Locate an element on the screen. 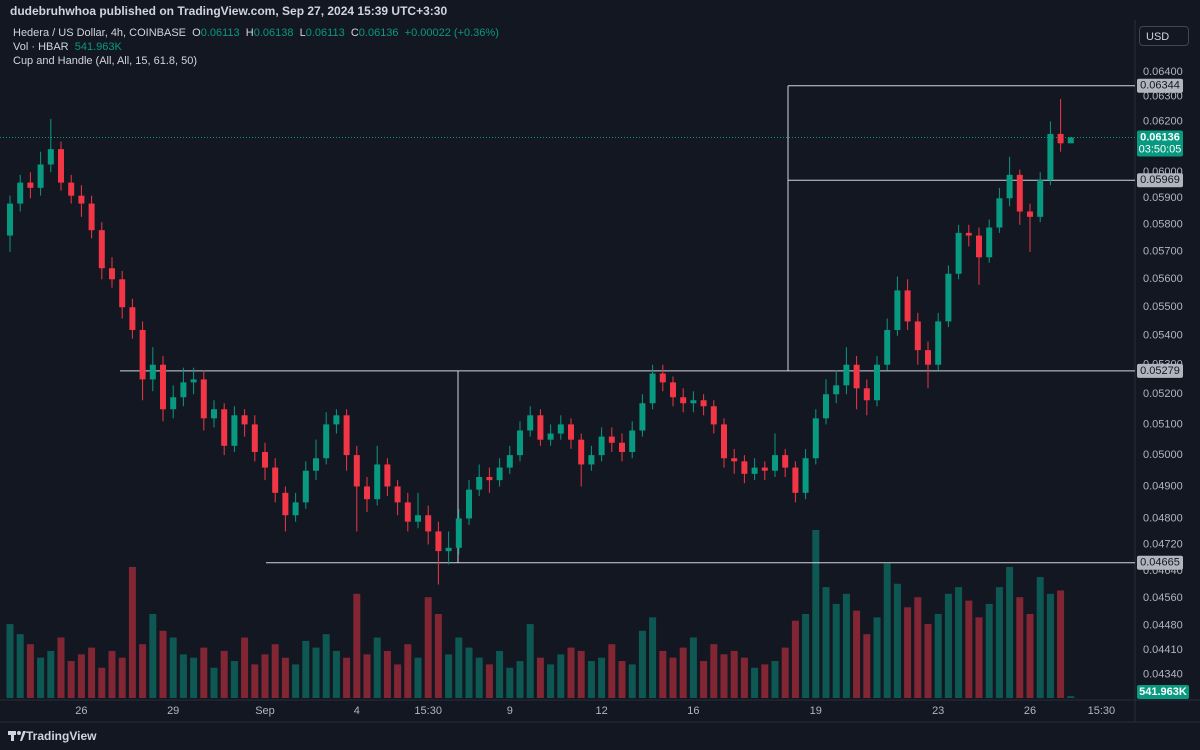 This screenshot has width=1200, height=750. y-tick-label: 0.04480 is located at coordinates (1163, 625).